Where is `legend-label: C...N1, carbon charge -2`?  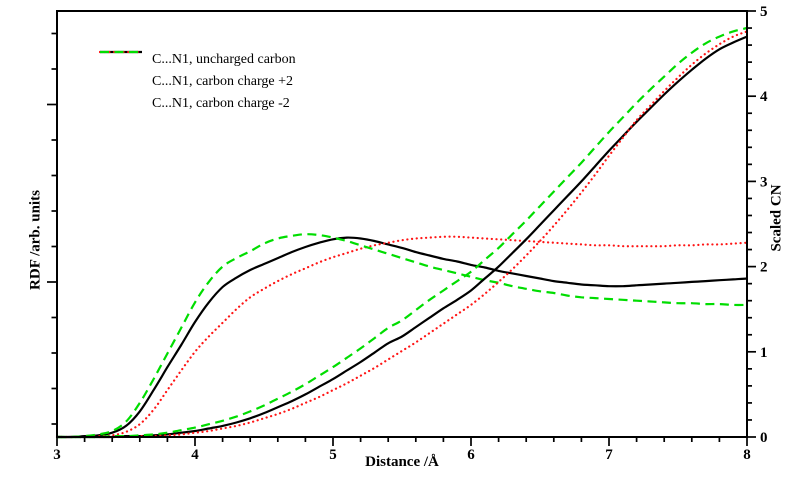 legend-label: C...N1, carbon charge -2 is located at coordinates (221, 103).